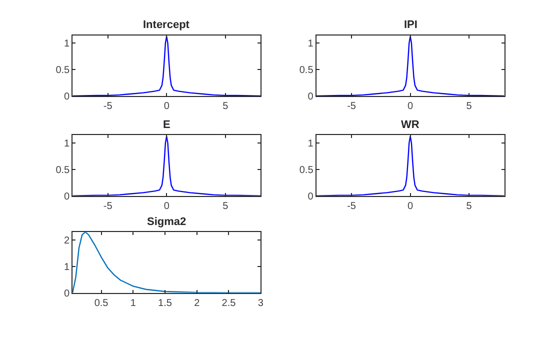  Describe the element at coordinates (166, 25) in the screenshot. I see `chart-title: Intercept` at that location.